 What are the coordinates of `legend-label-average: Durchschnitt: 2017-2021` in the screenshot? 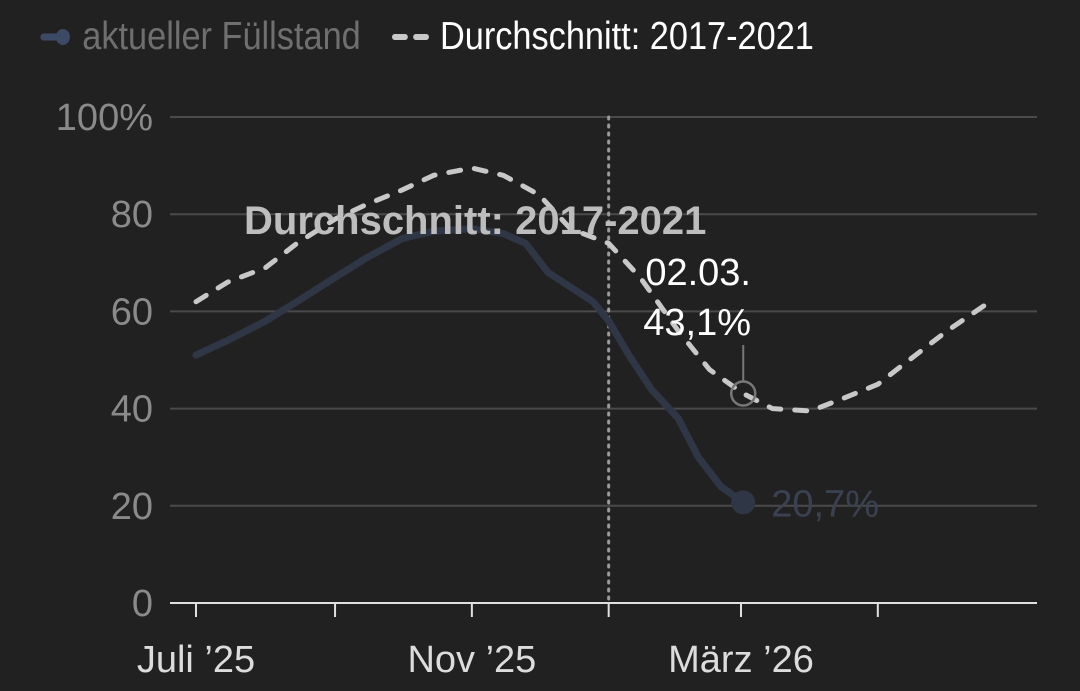 It's located at (626, 36).